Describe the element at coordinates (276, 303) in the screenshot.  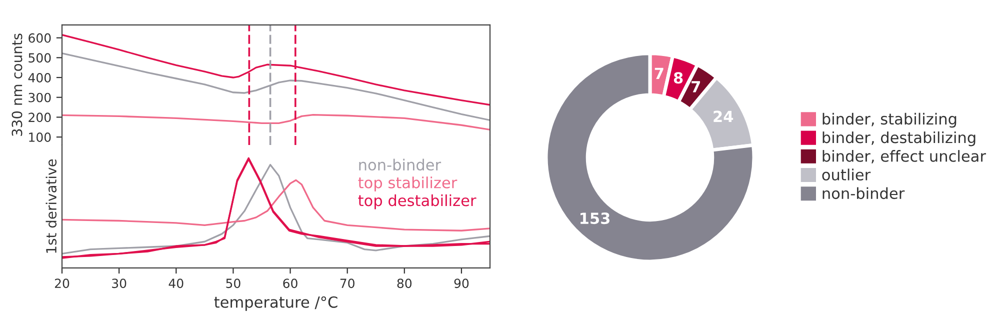
I see `x-axis-title: temperature /°C` at that location.